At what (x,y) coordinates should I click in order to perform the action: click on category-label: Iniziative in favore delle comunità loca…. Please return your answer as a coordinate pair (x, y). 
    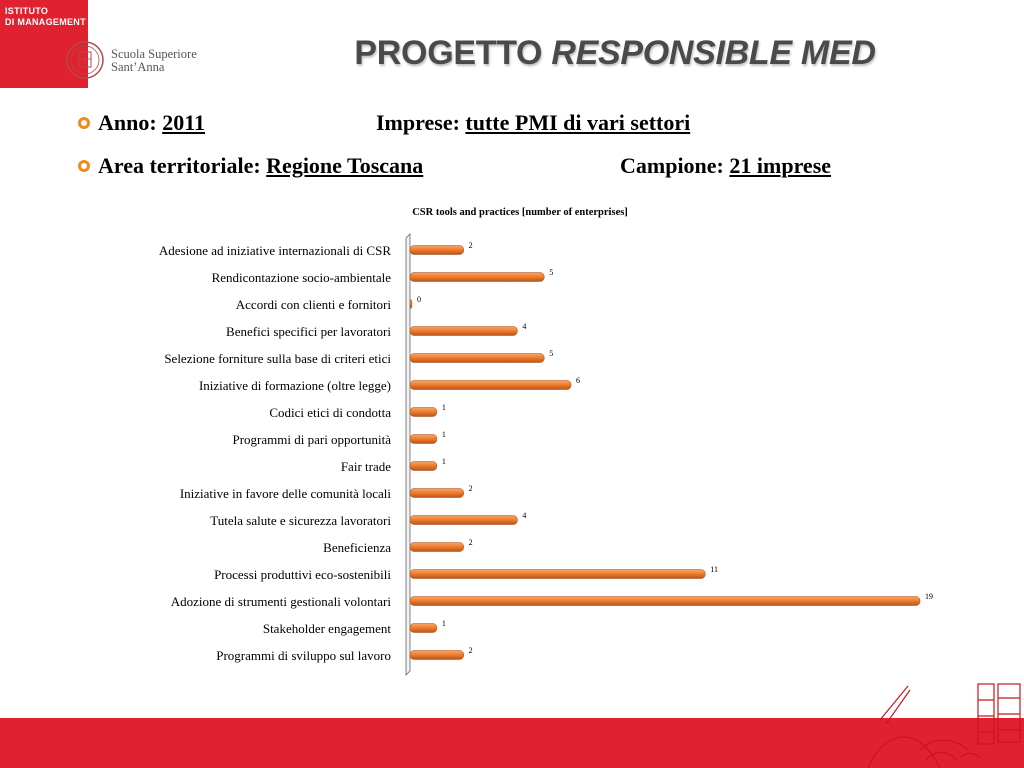
    Looking at the image, I should click on (286, 493).